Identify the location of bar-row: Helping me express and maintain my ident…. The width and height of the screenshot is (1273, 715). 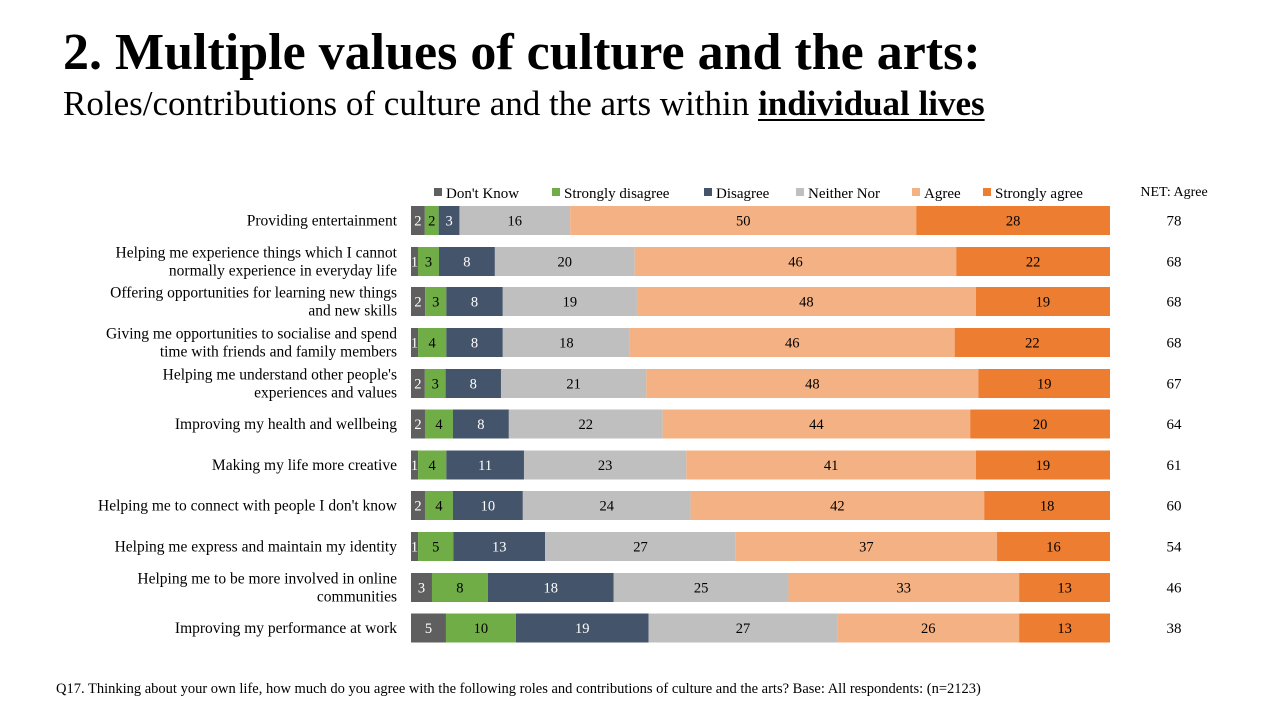
(648, 546).